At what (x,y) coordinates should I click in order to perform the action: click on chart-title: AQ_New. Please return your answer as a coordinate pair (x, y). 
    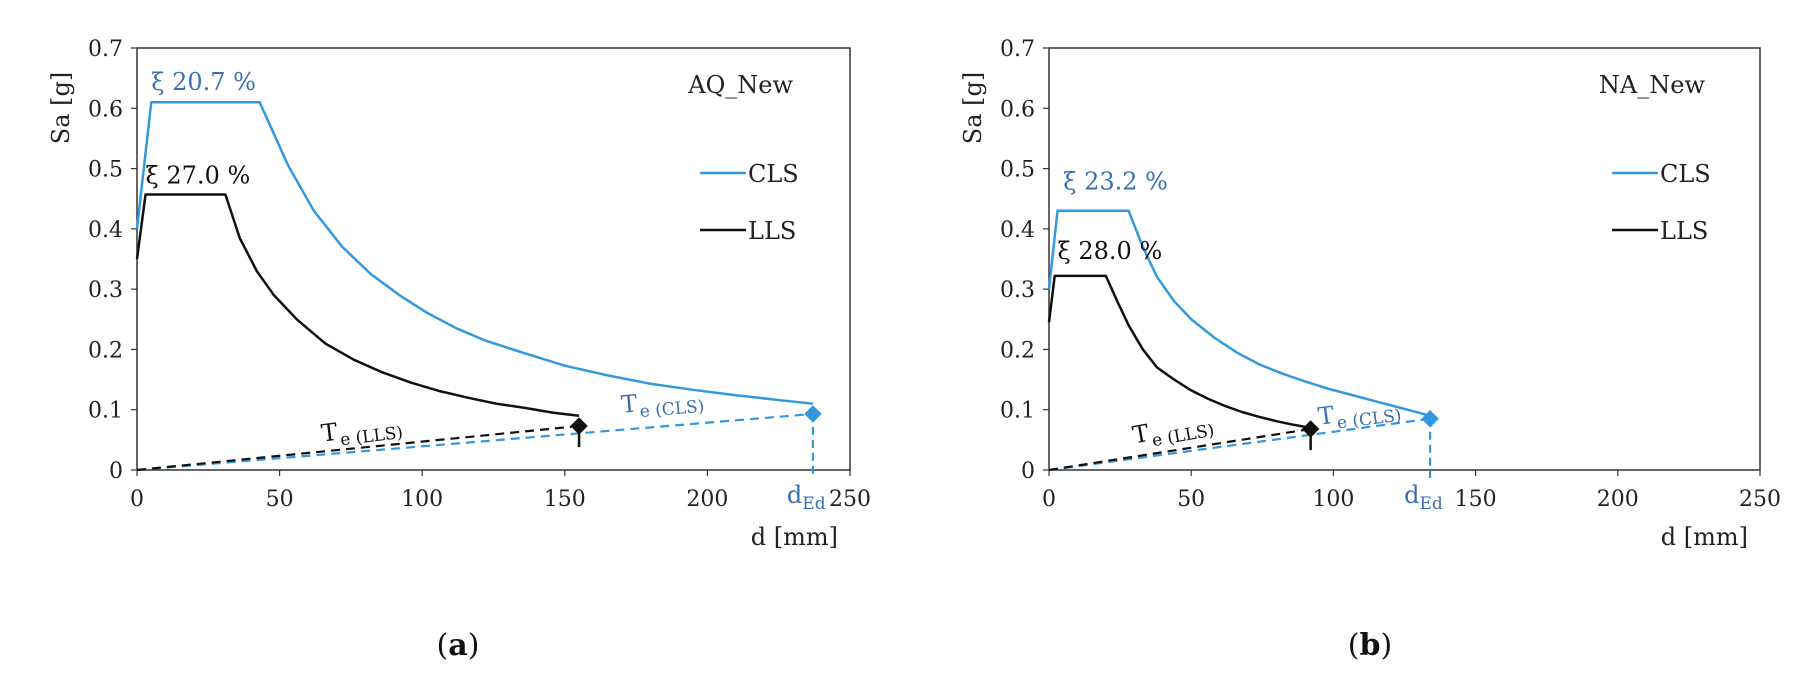
    Looking at the image, I should click on (740, 85).